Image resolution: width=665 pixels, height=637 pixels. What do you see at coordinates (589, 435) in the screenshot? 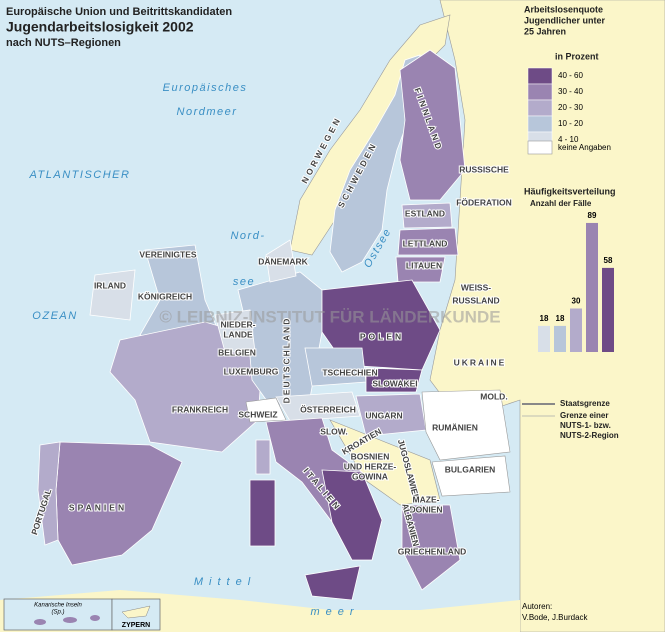
I see `legend-label: NUTS-2-Region` at bounding box center [589, 435].